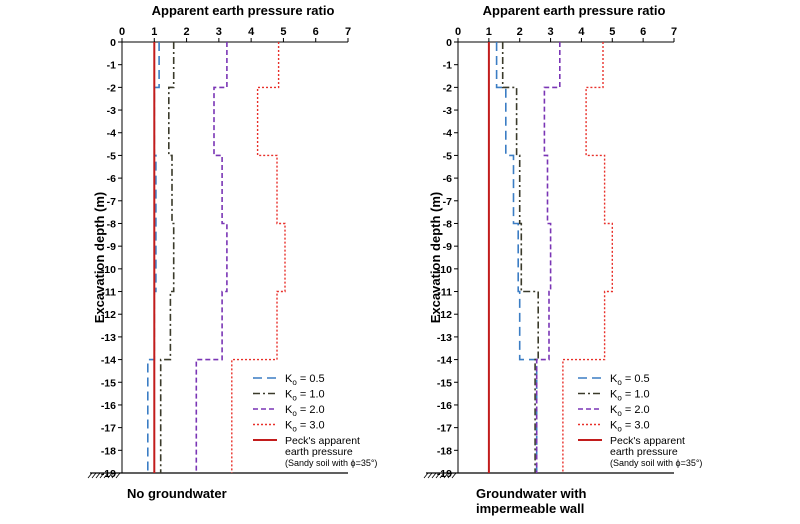 This screenshot has width=800, height=524. Describe the element at coordinates (531, 493) in the screenshot. I see `chart-caption: Groundwater with` at that location.